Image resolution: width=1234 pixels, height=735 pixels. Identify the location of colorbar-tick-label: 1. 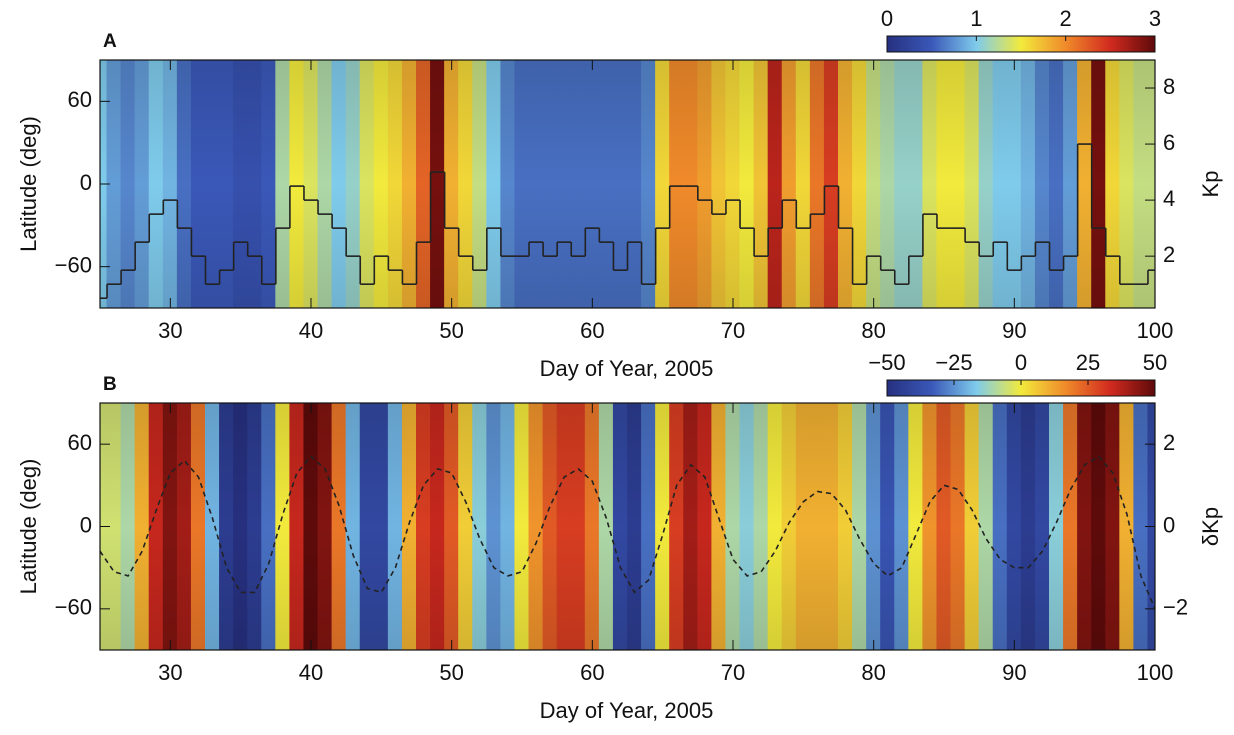
(976, 18).